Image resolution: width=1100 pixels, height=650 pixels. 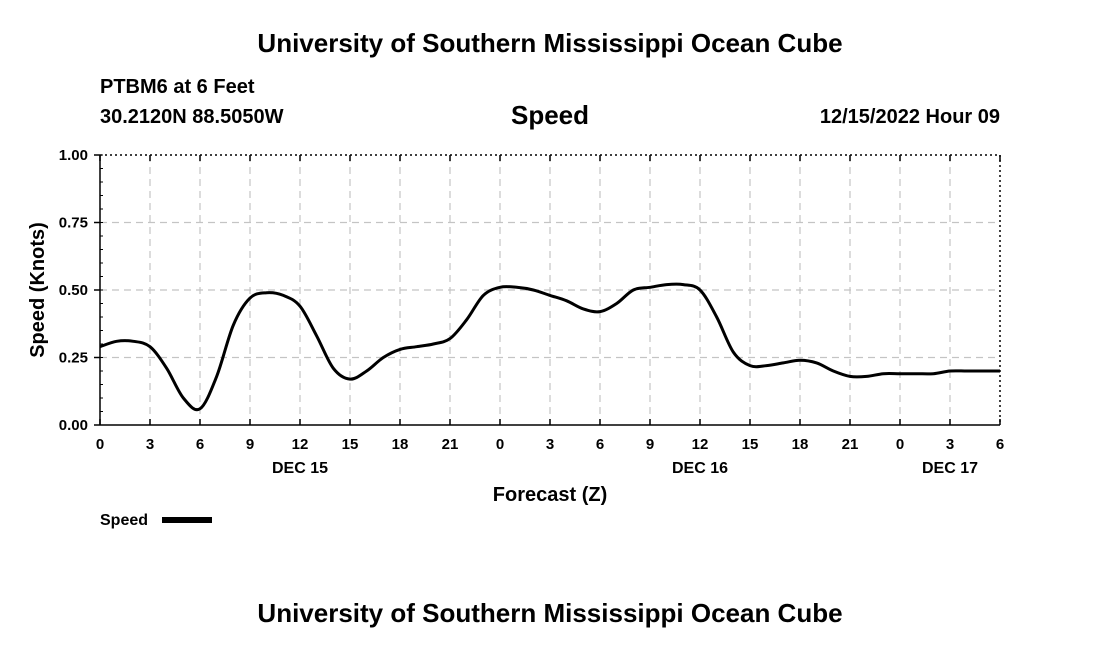 I want to click on date-label: DEC 17, so click(x=950, y=468).